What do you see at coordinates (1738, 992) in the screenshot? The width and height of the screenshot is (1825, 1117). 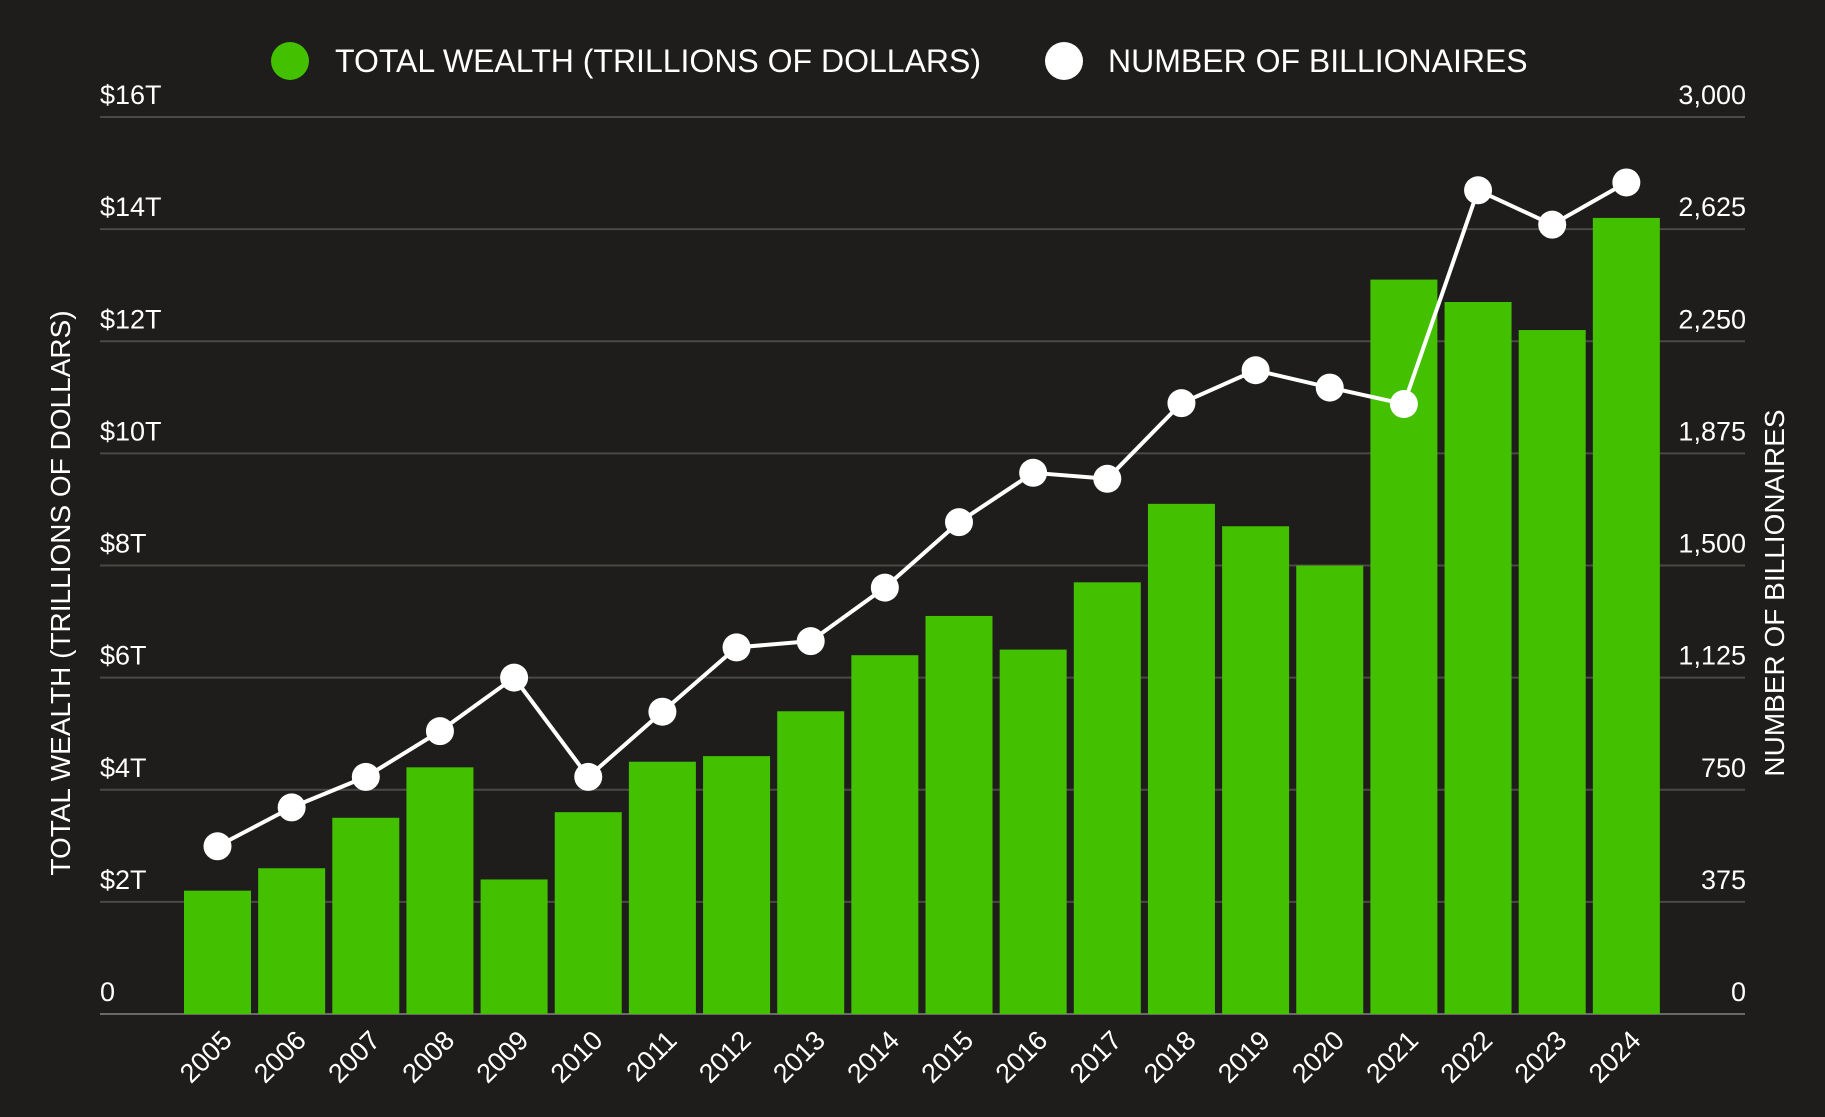 I see `right-tick-label: 0` at bounding box center [1738, 992].